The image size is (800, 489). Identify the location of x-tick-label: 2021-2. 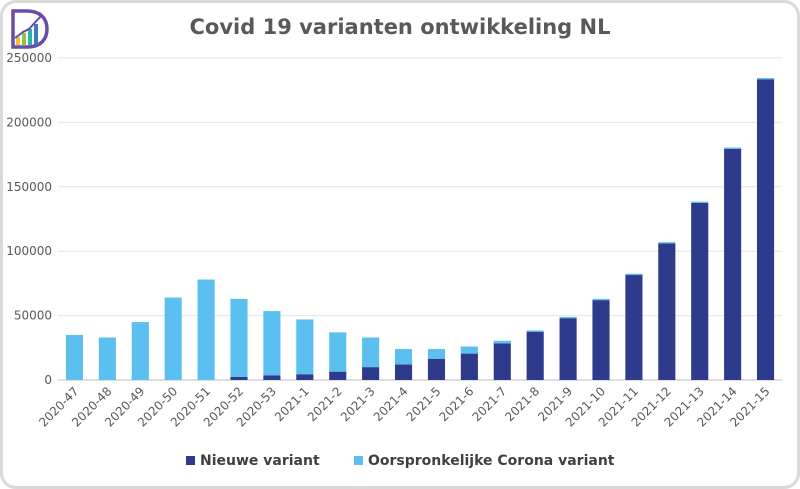
(325, 404).